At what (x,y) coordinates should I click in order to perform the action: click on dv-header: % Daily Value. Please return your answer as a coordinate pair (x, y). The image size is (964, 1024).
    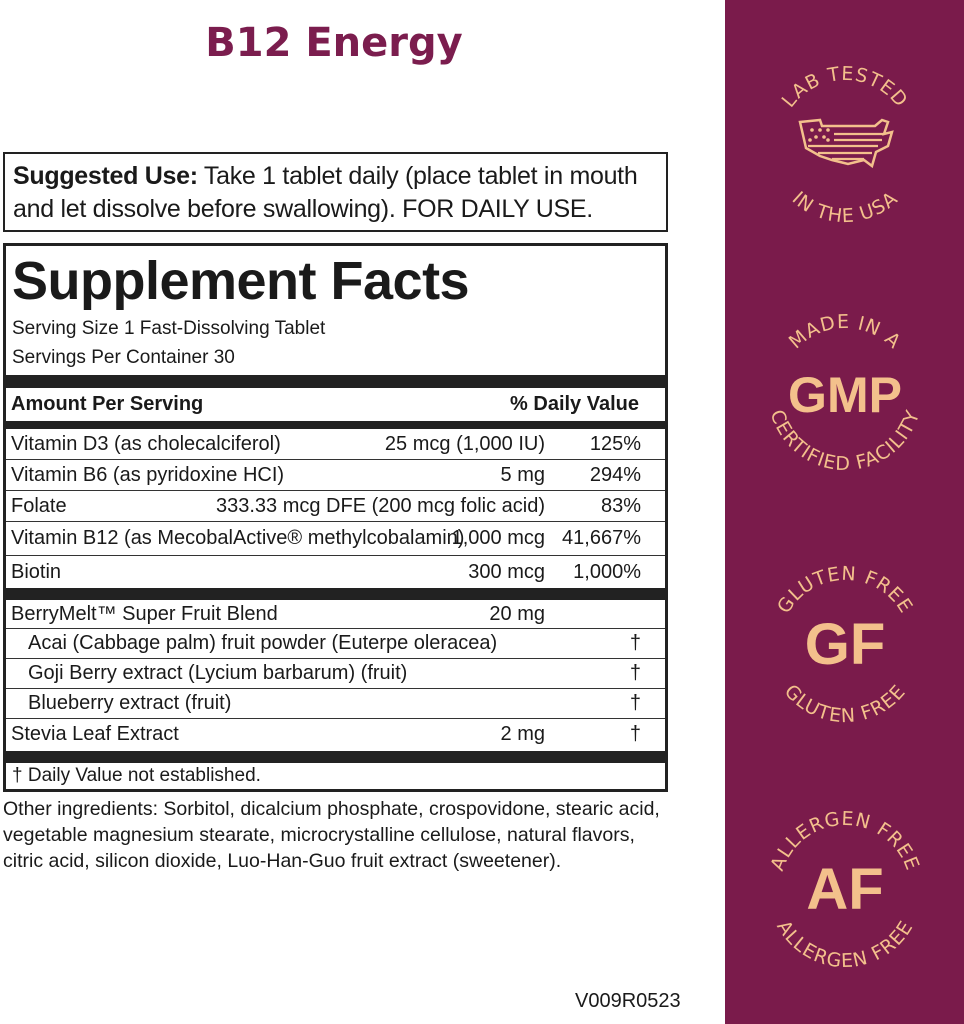
    Looking at the image, I should click on (574, 404).